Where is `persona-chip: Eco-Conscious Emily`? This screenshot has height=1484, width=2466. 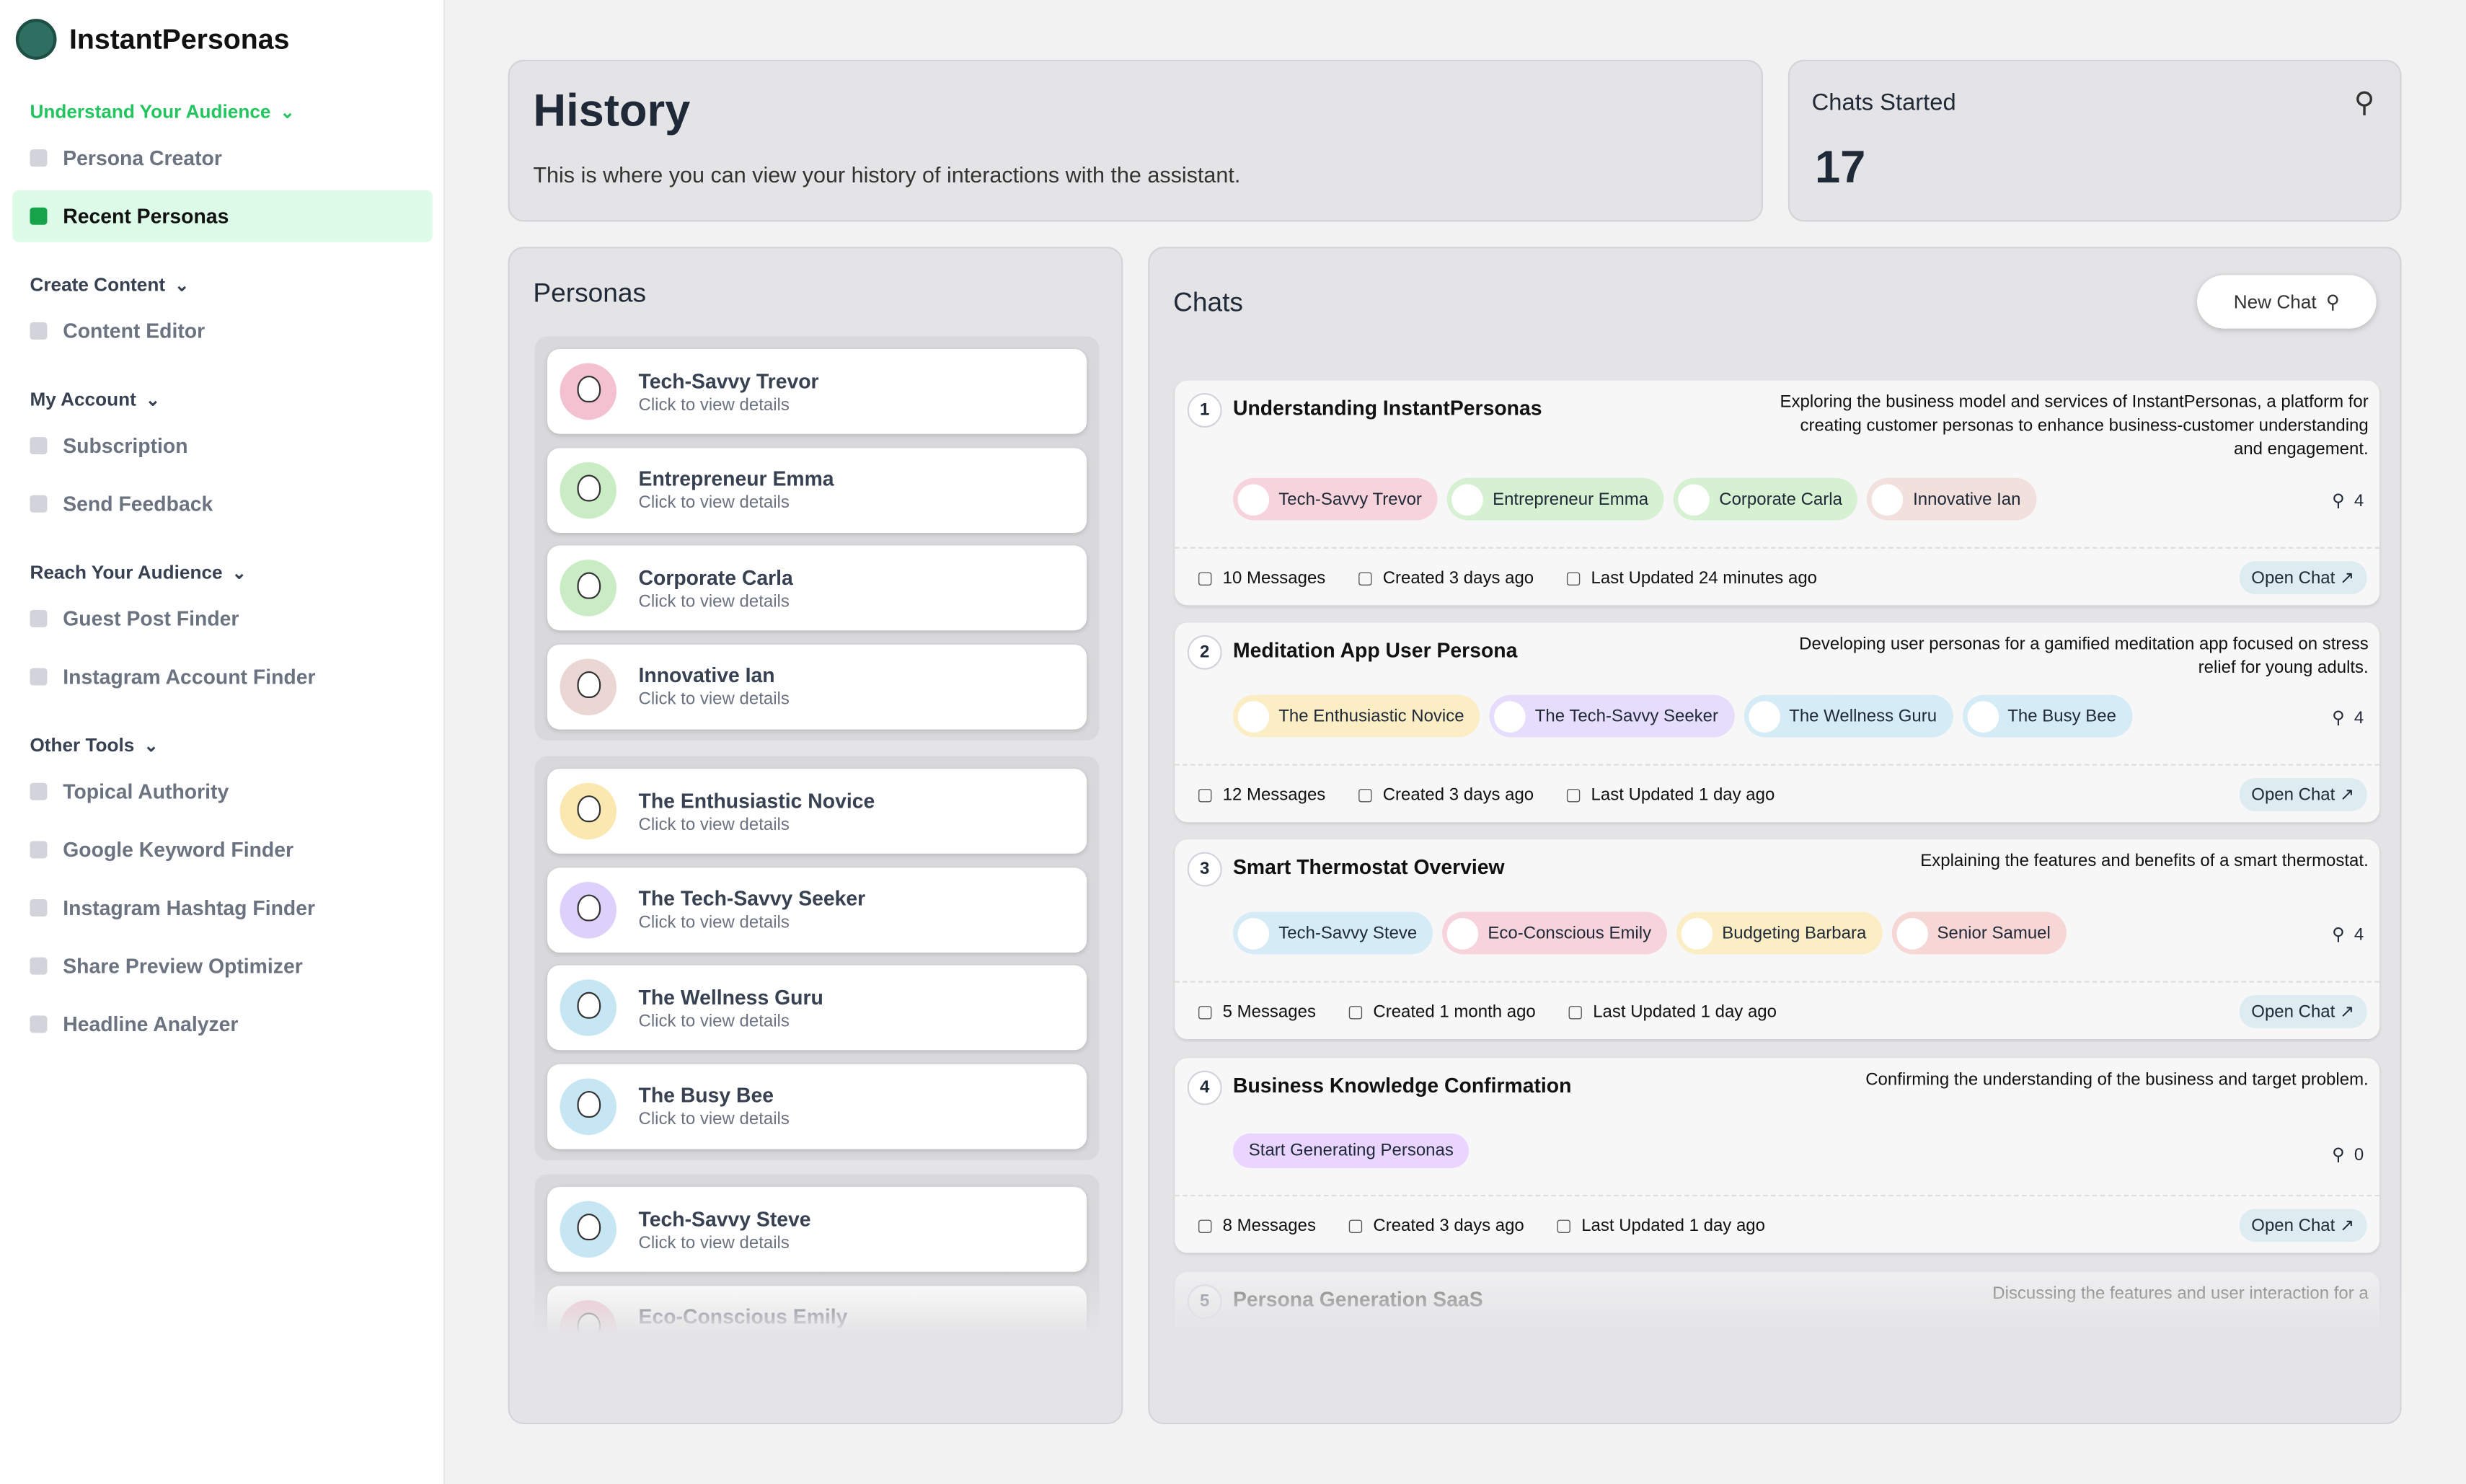 persona-chip: Eco-Conscious Emily is located at coordinates (1554, 933).